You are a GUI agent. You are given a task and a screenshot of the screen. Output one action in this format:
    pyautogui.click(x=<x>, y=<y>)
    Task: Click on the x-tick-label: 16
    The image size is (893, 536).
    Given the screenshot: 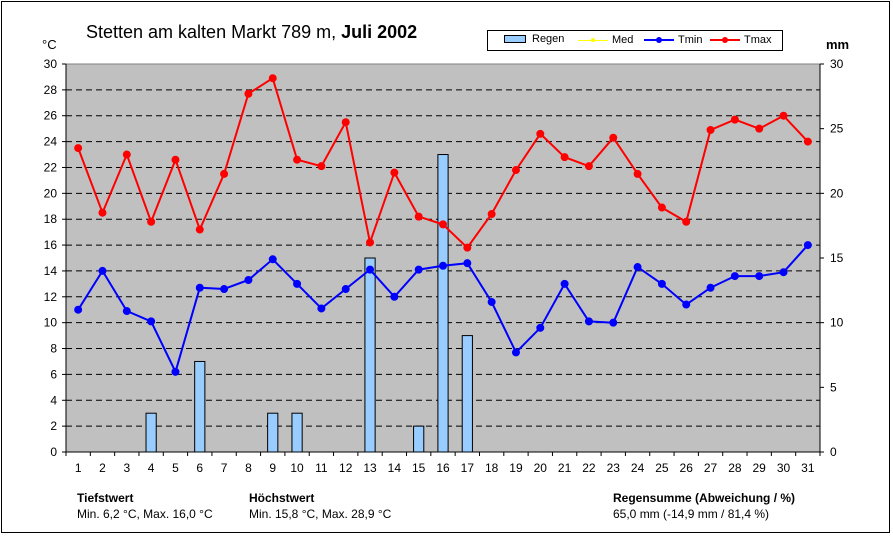 What is the action you would take?
    pyautogui.click(x=443, y=468)
    